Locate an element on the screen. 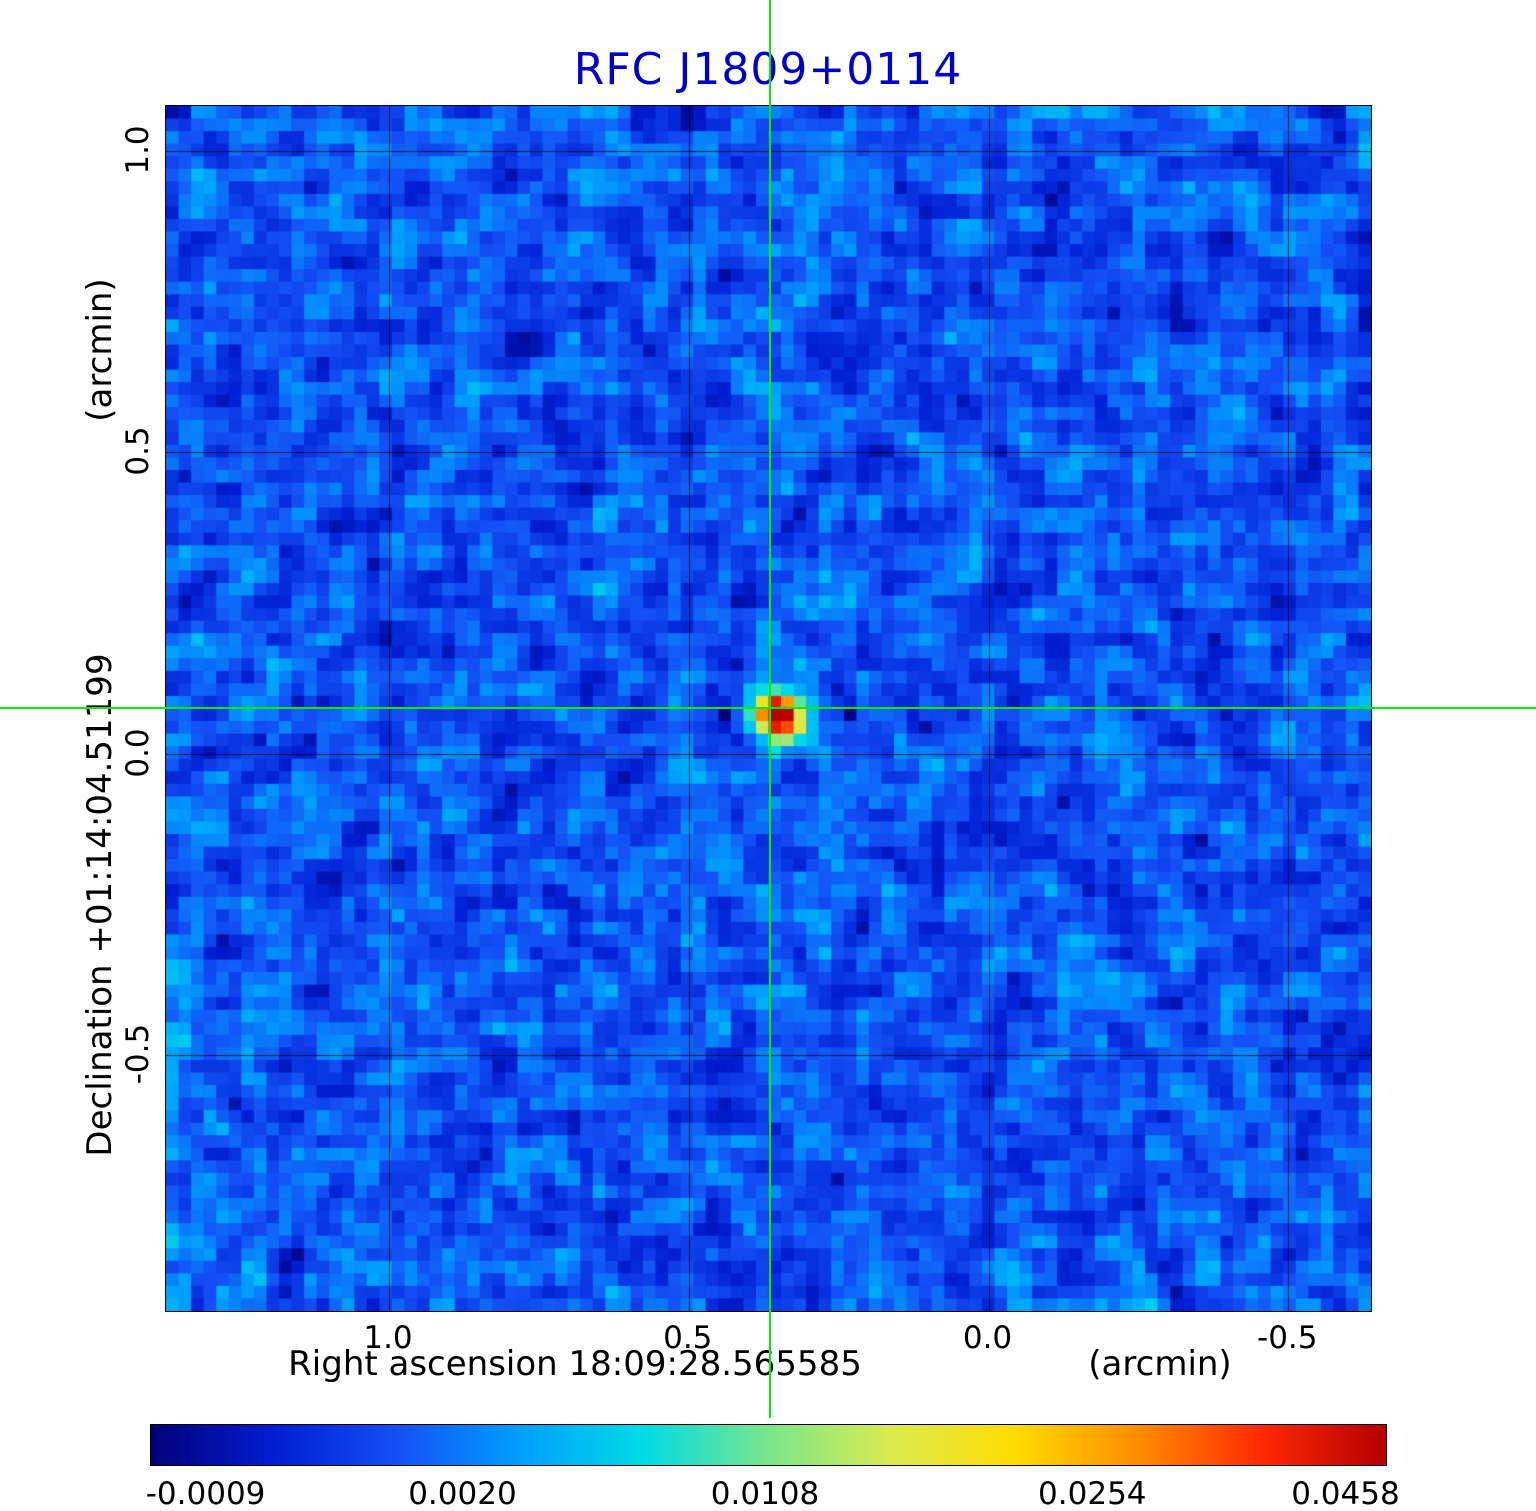 The image size is (1536, 1511). y-tick-label: -0.5 is located at coordinates (138, 1054).